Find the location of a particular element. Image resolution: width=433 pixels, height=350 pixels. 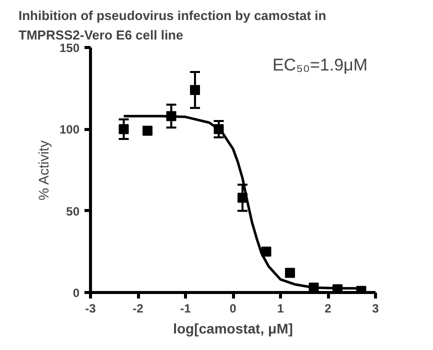

y-tick-label: 50 is located at coordinates (73, 211).